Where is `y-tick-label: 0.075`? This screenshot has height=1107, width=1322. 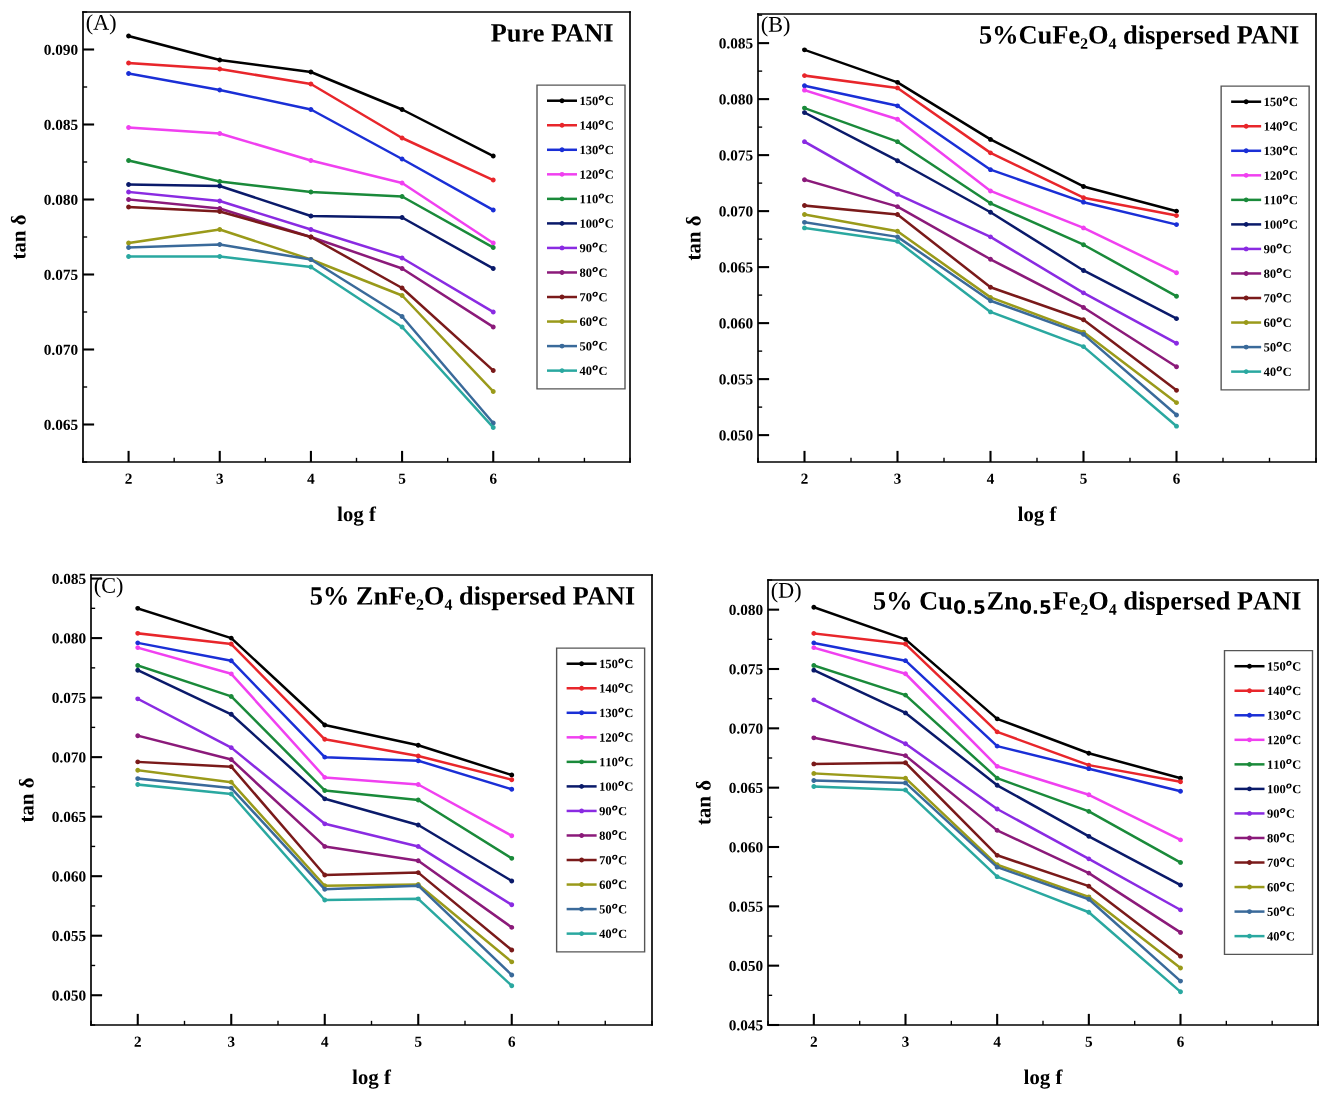 y-tick-label: 0.075 is located at coordinates (69, 698).